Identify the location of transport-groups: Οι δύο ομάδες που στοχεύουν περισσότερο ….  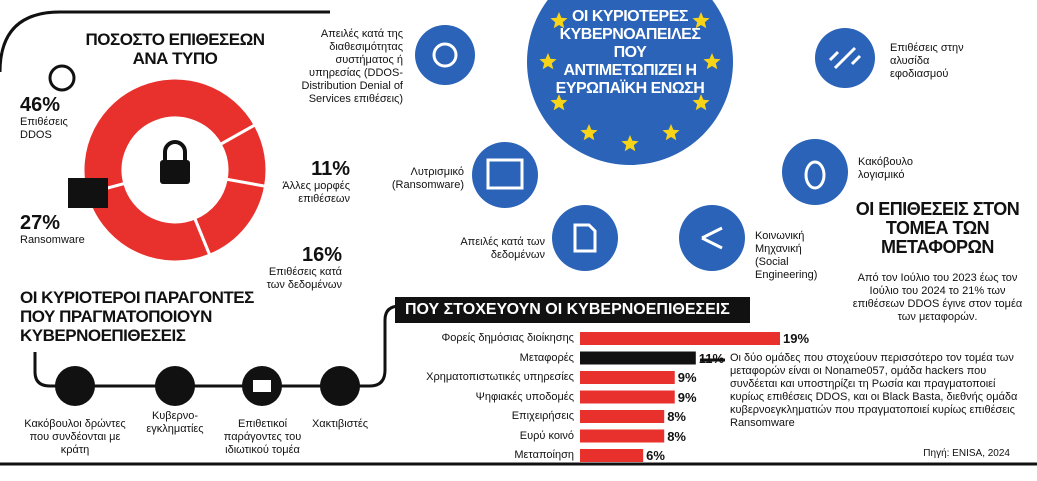
(874, 390).